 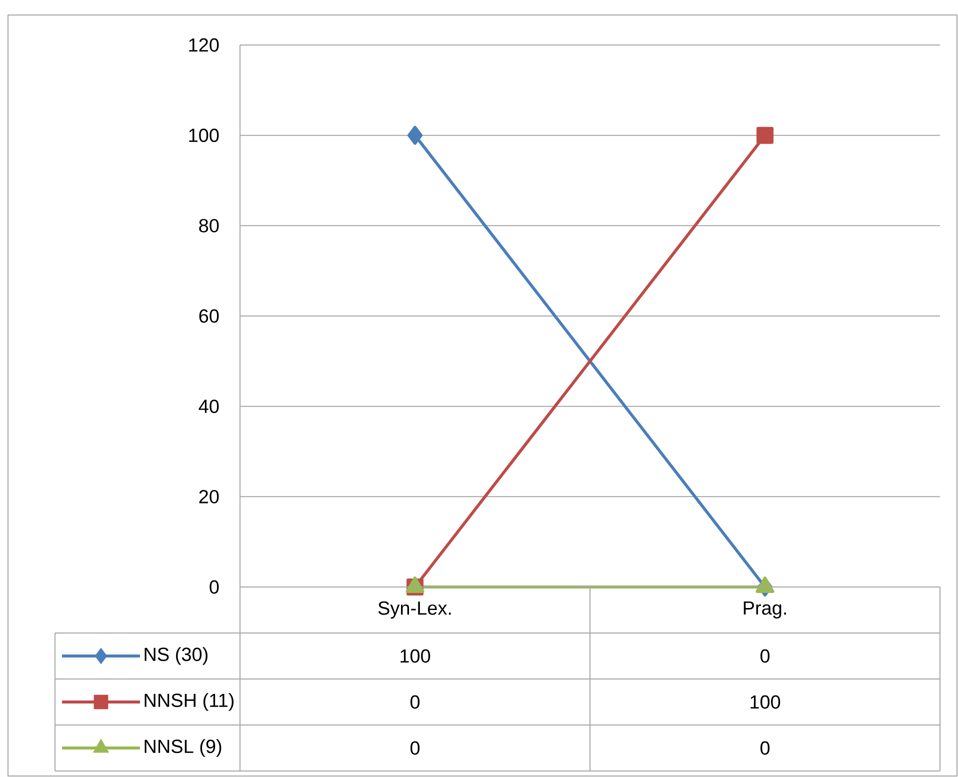 What do you see at coordinates (204, 135) in the screenshot?
I see `y-tick-label: 100` at bounding box center [204, 135].